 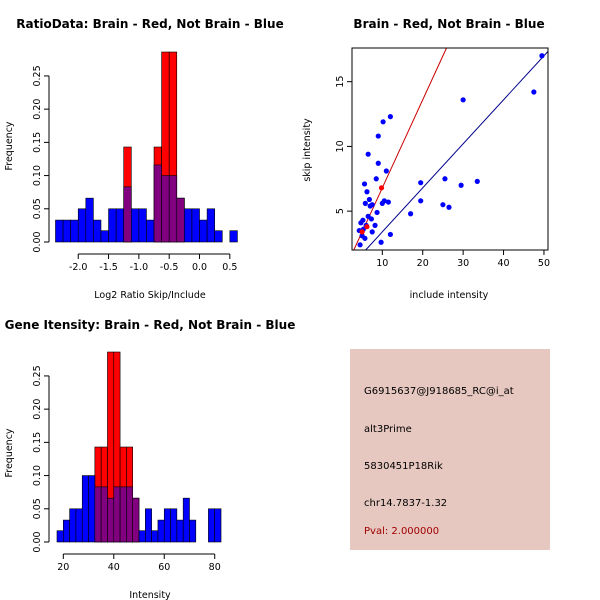 What do you see at coordinates (503, 263) in the screenshot?
I see `scatter-x-tick-label: 40` at bounding box center [503, 263].